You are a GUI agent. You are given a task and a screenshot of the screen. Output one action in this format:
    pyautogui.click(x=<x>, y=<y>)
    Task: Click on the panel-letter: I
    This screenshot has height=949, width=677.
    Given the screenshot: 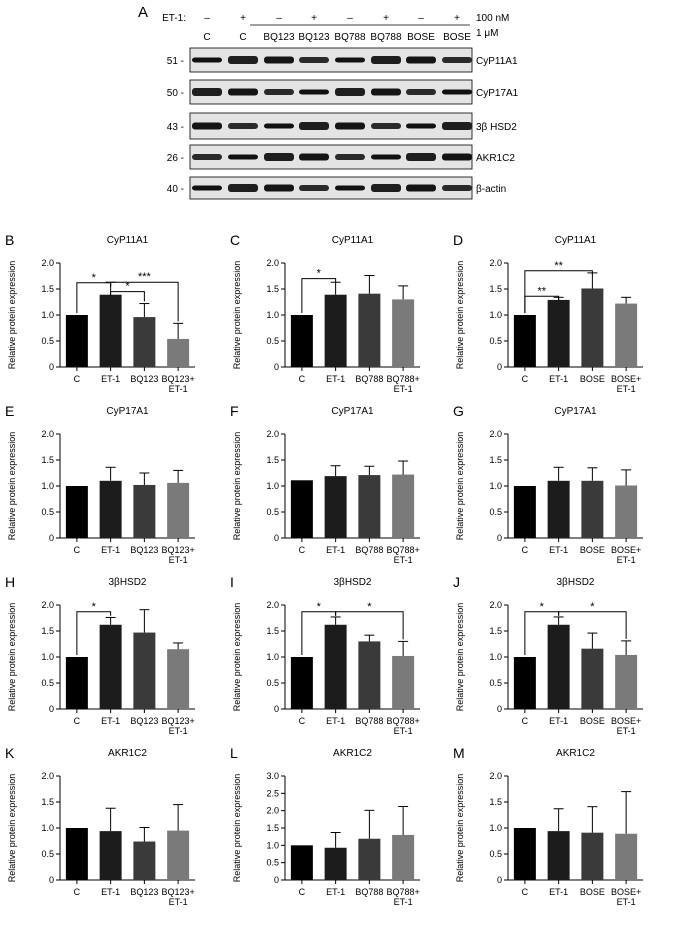 What is the action you would take?
    pyautogui.click(x=232, y=582)
    